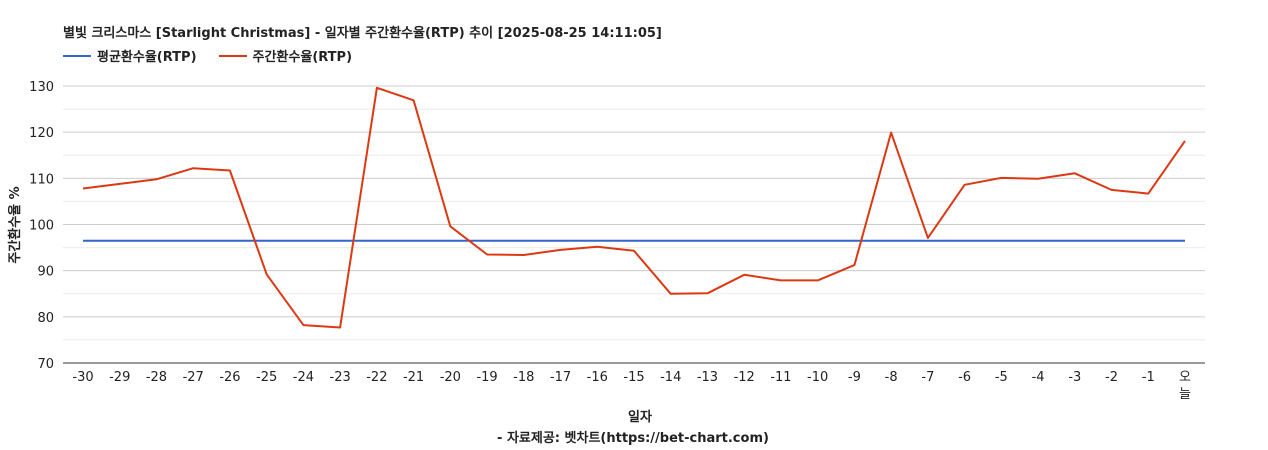  What do you see at coordinates (1148, 377) in the screenshot?
I see `x-tick-label: -1` at bounding box center [1148, 377].